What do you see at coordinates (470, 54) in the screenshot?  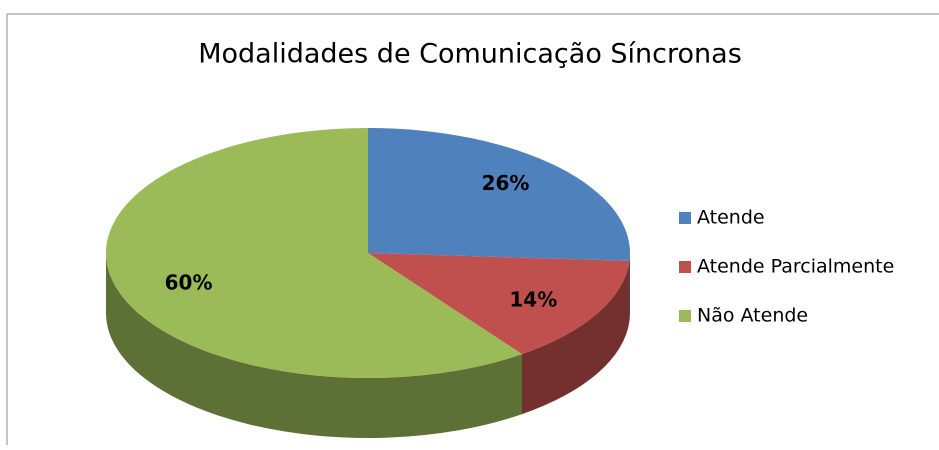 I see `chart-title: Modalidades de Comunicação Síncronas` at bounding box center [470, 54].